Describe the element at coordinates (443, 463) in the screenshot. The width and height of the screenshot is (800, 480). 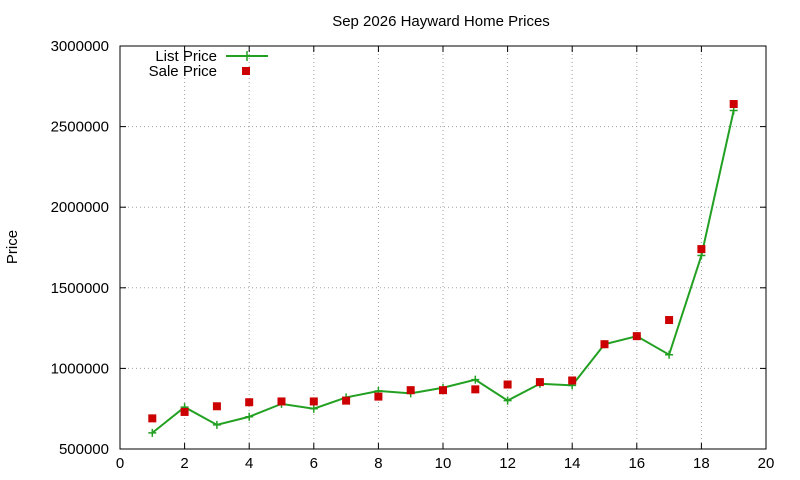
I see `x-tick-label: 10` at that location.